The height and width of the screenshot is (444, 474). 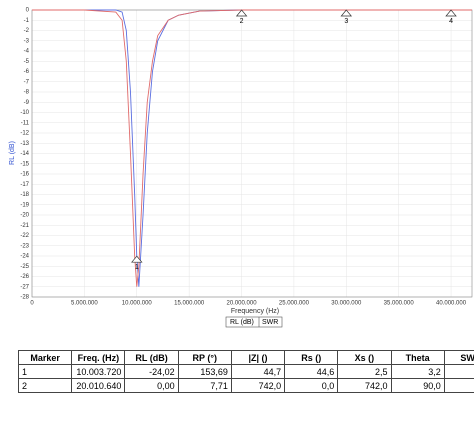 I want to click on x-tick-label: 25.000.000, so click(x=294, y=304).